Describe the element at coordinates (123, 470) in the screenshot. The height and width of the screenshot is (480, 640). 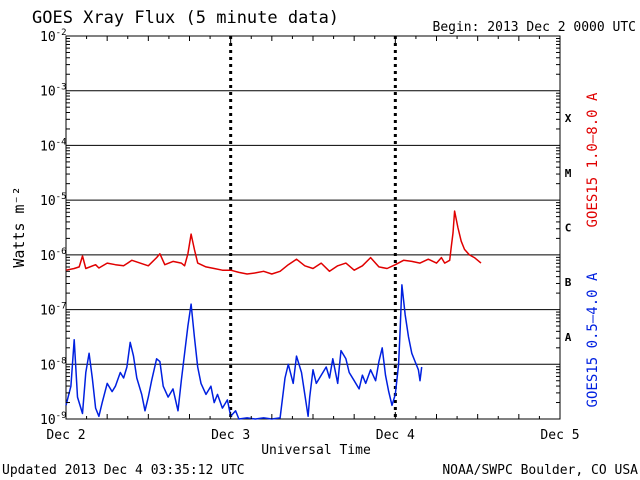
I see `updated-timestamp: Updated 2013 Dec 4 03:35:12 UTC` at that location.